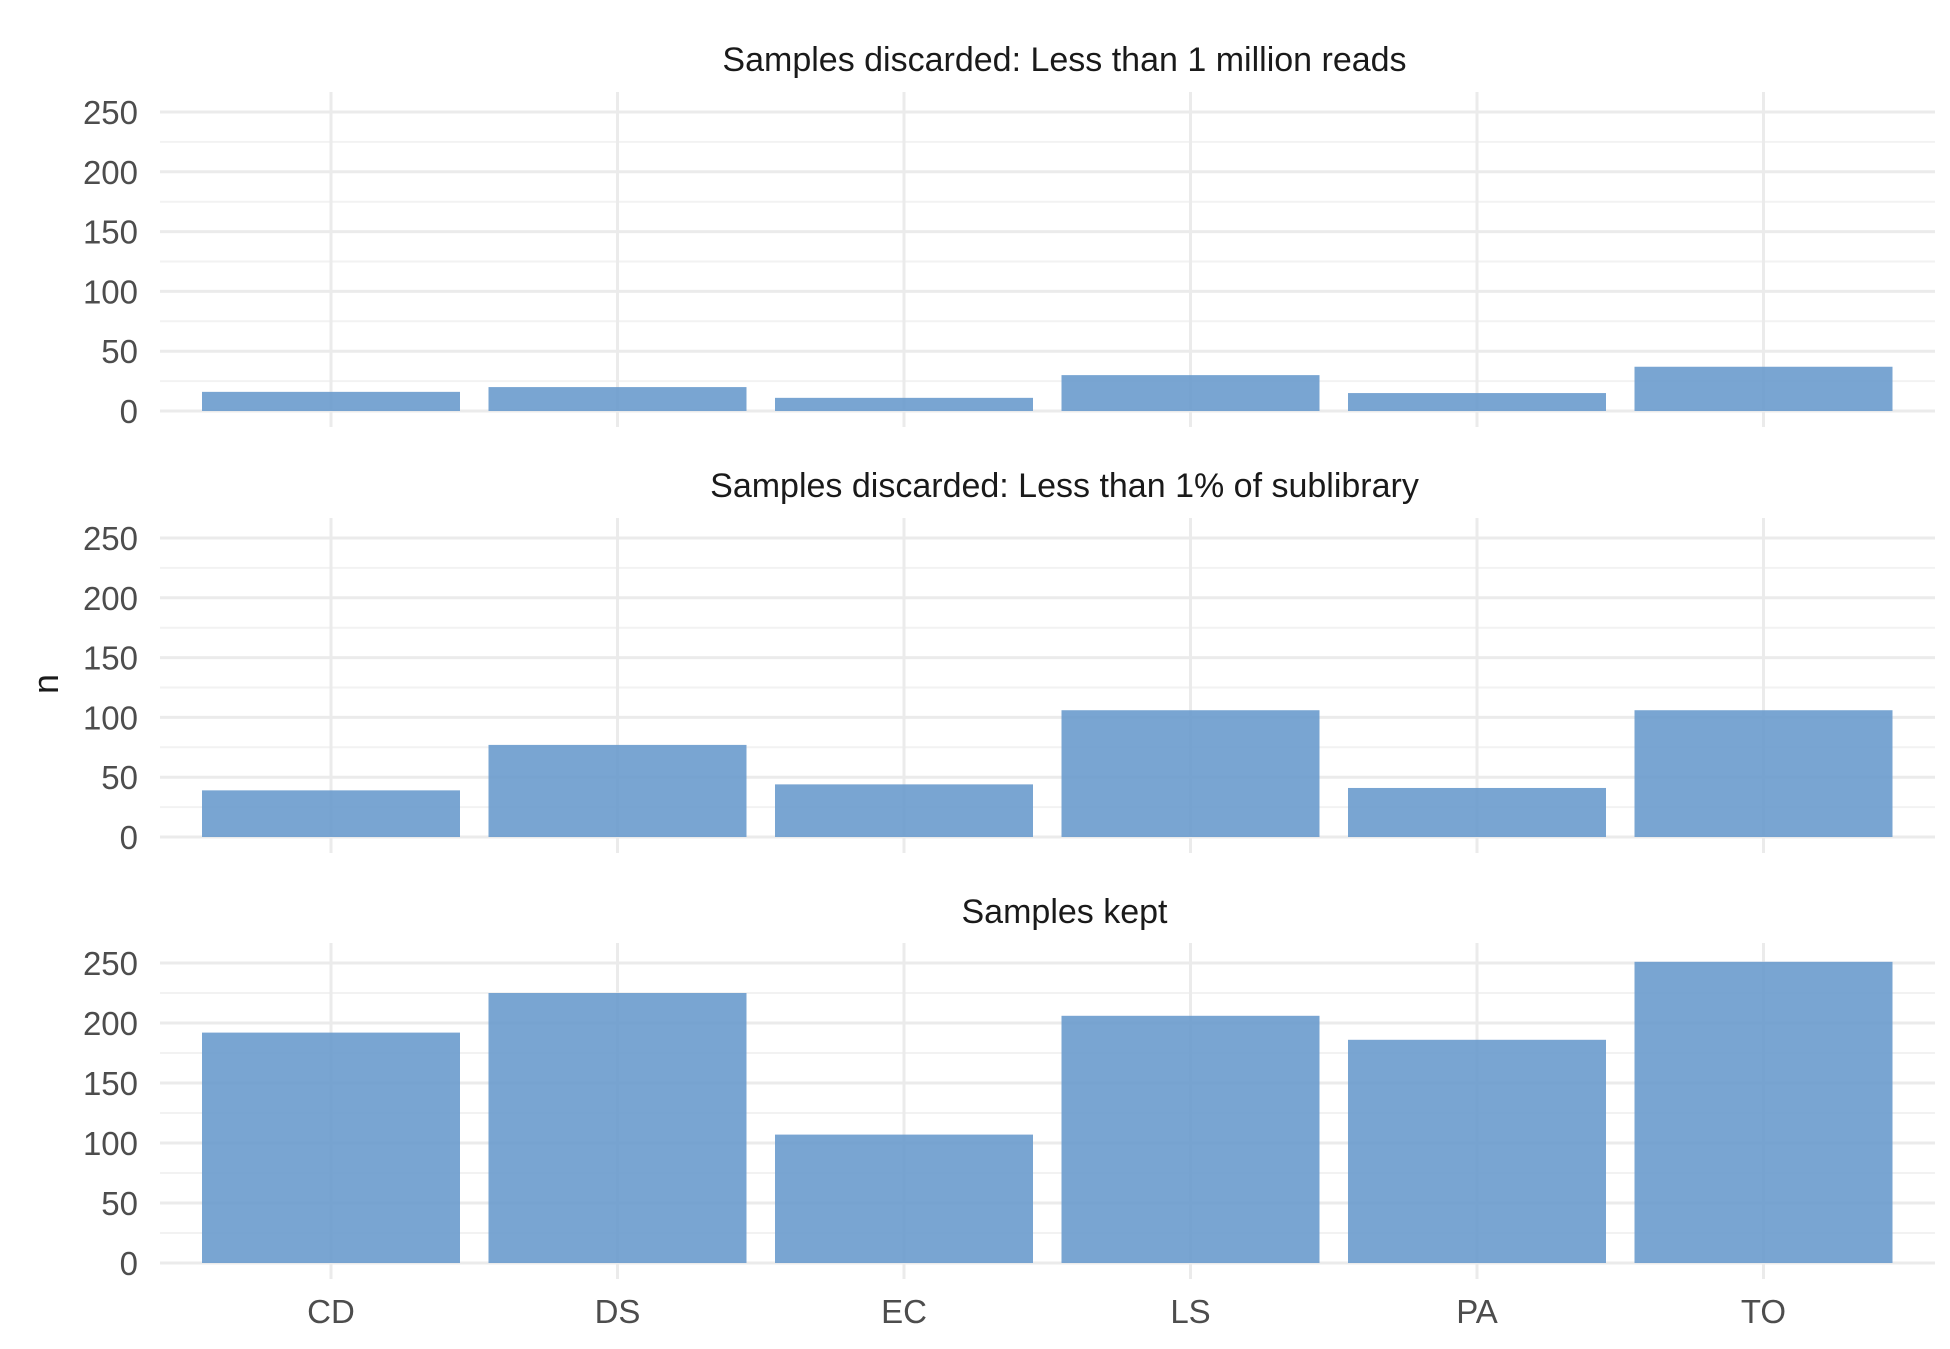 This screenshot has height=1349, width=1950. I want to click on x-tick-label: TO, so click(1763, 1311).